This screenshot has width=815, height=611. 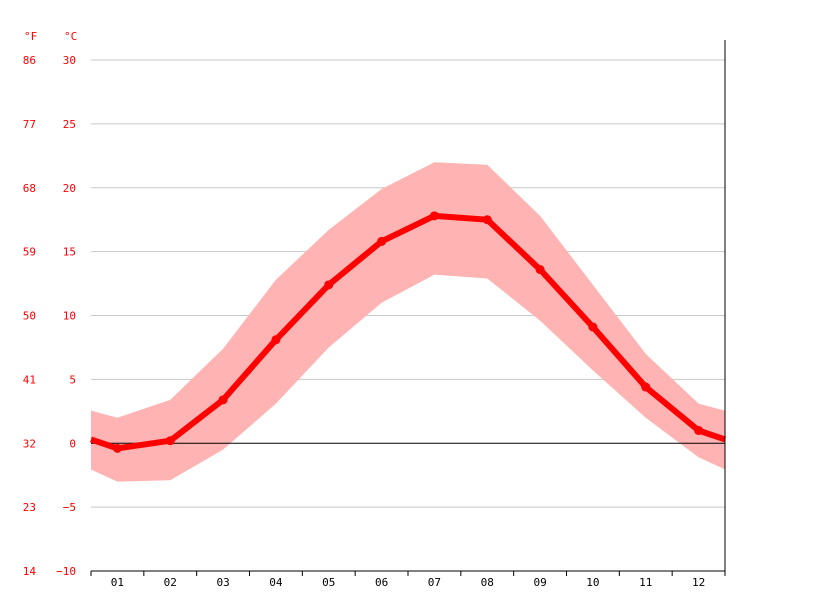 What do you see at coordinates (592, 582) in the screenshot?
I see `x-tick-label: 10` at bounding box center [592, 582].